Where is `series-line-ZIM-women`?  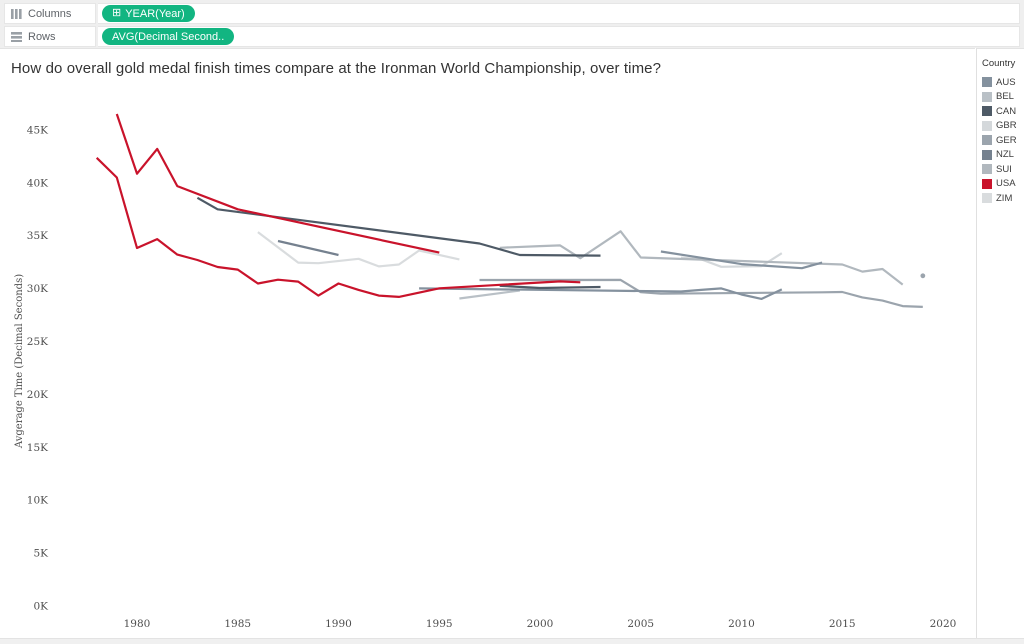
series-line-ZIM-women is located at coordinates (358, 249).